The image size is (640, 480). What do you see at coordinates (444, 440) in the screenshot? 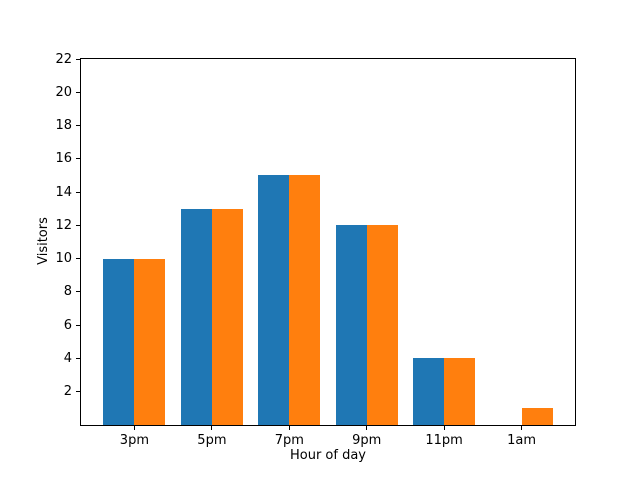
I see `x-tick-label: 11pm` at bounding box center [444, 440].